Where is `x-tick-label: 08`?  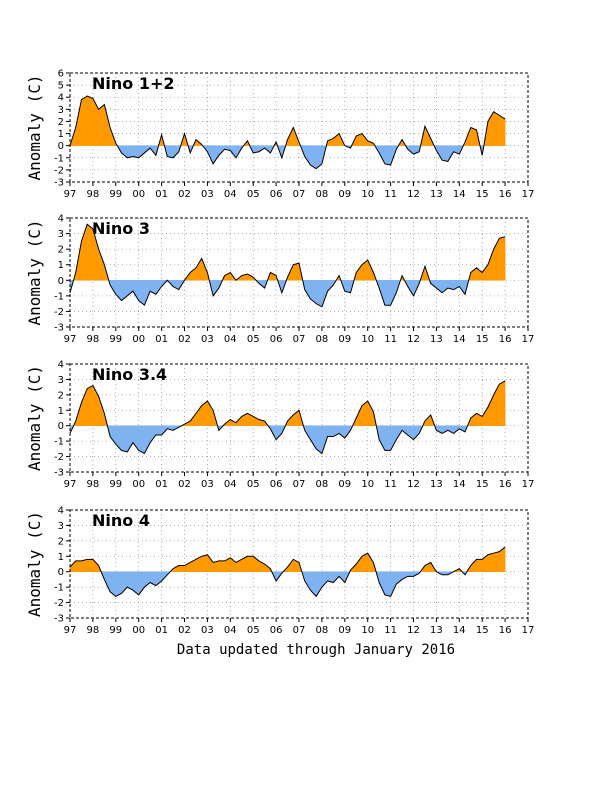 x-tick-label: 08 is located at coordinates (322, 630).